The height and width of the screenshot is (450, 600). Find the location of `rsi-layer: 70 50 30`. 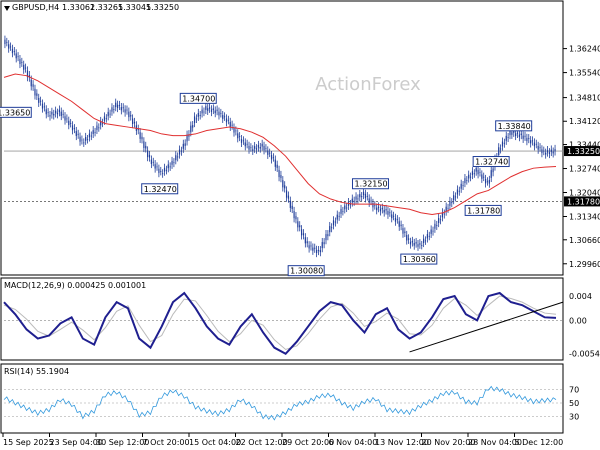

rsi-layer: 70 50 30 is located at coordinates (291, 404).